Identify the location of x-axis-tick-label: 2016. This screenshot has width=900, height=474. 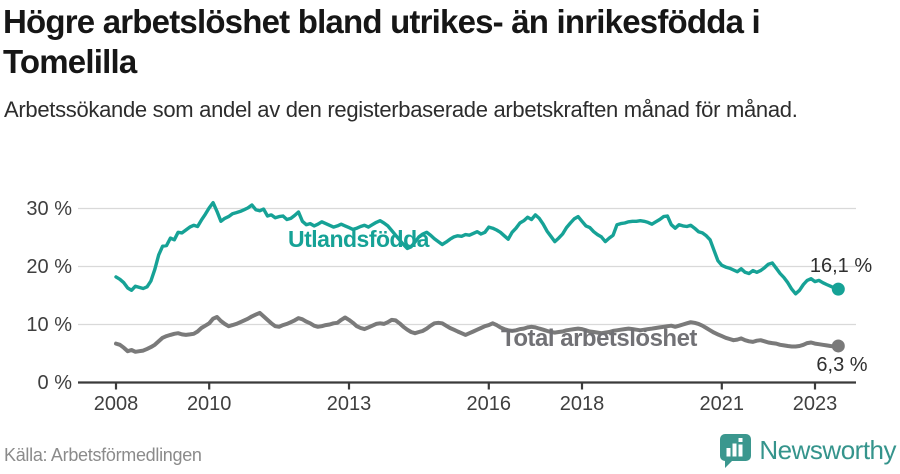
(489, 404).